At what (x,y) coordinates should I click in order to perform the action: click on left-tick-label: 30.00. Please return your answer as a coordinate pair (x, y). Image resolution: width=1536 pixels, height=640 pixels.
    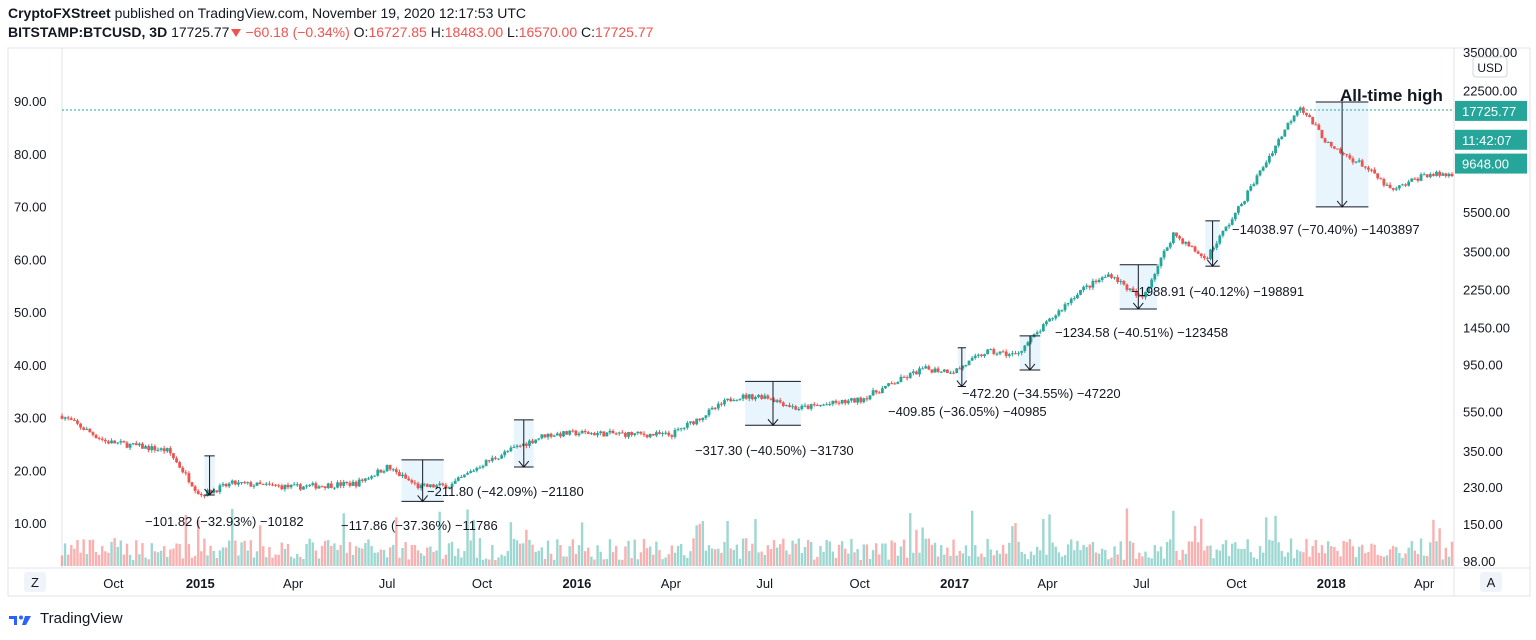
    Looking at the image, I should click on (30, 418).